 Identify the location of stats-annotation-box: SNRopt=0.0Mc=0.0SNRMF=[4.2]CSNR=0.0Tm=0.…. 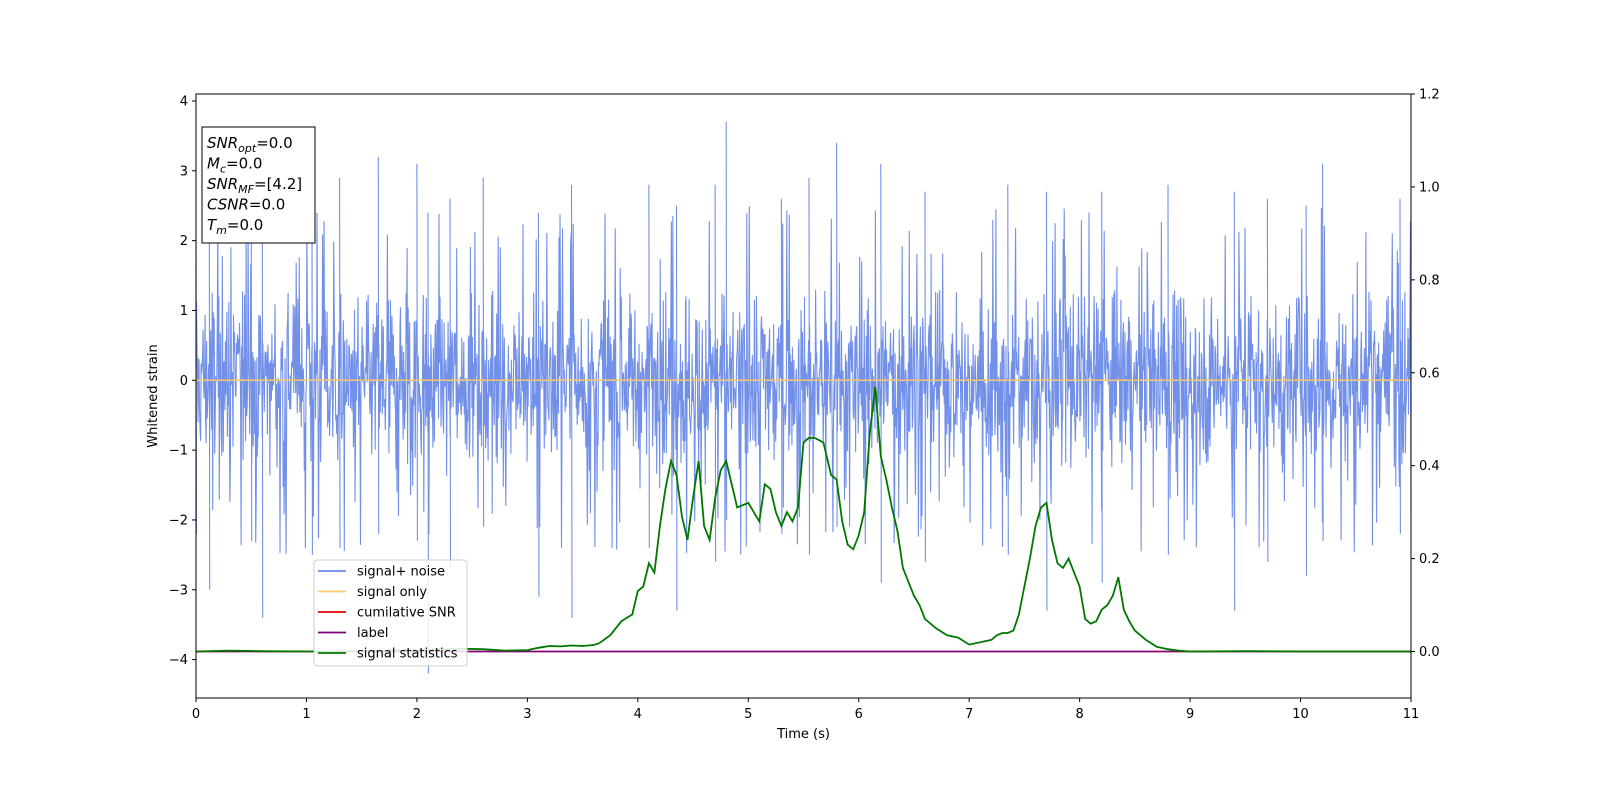
(258, 185).